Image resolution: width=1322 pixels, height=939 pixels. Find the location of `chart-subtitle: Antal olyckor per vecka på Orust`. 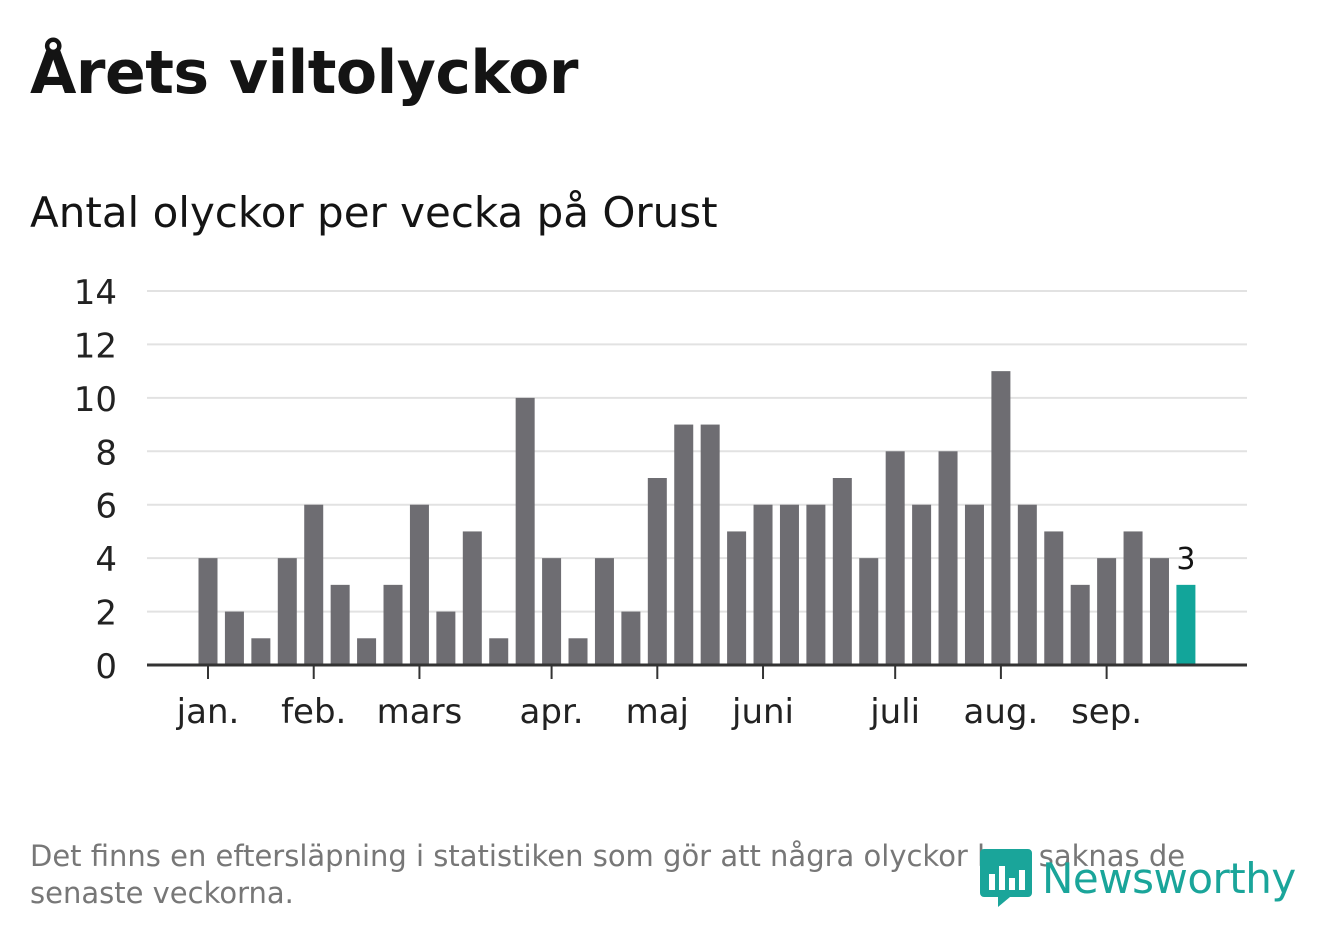

chart-subtitle: Antal olyckor per vecka på Orust is located at coordinates (374, 212).